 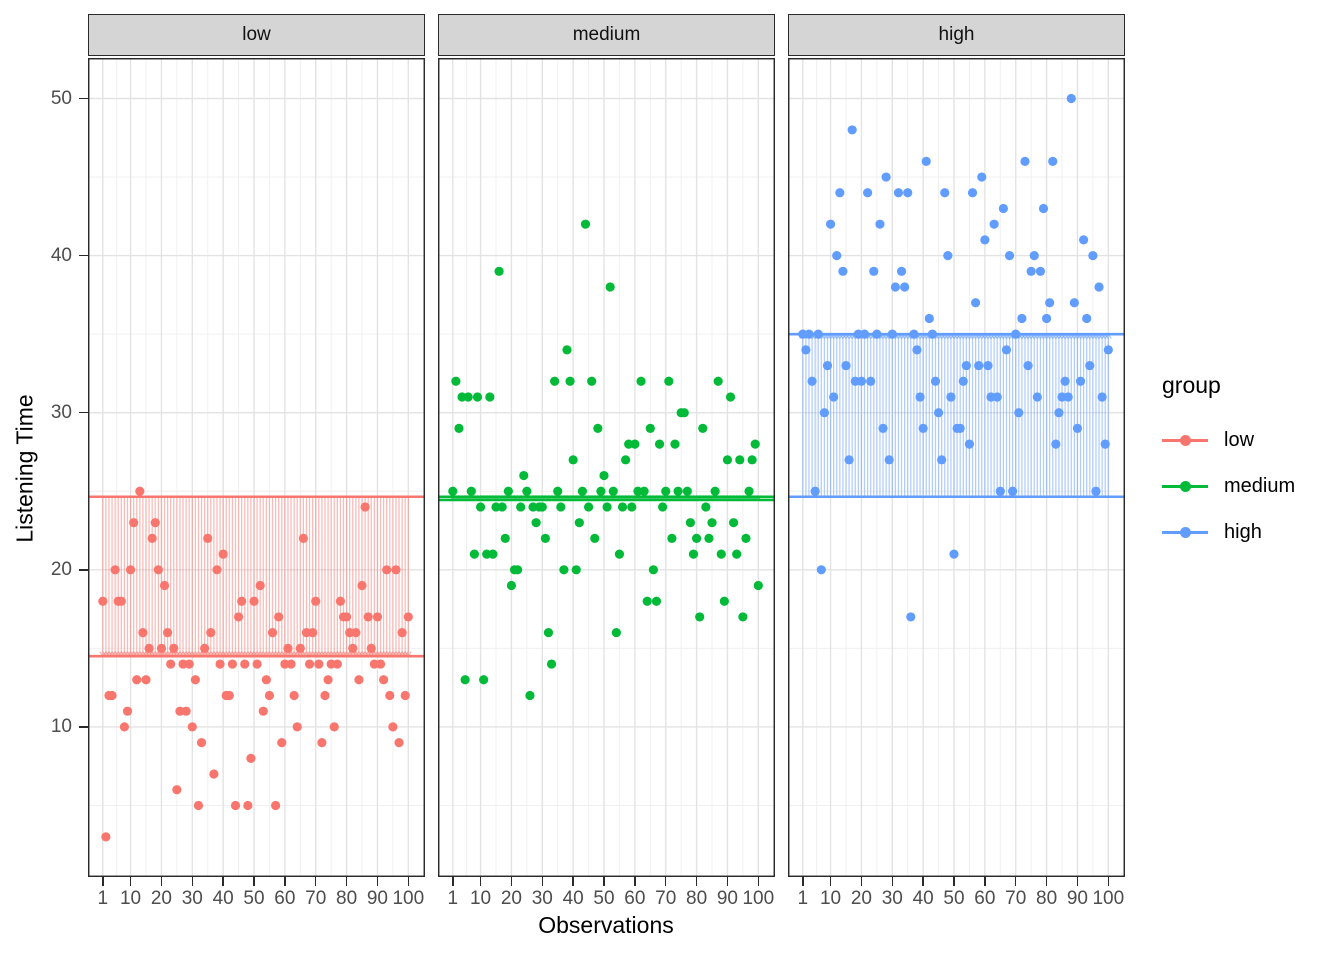 I want to click on x-tick-label: 80, so click(x=697, y=898).